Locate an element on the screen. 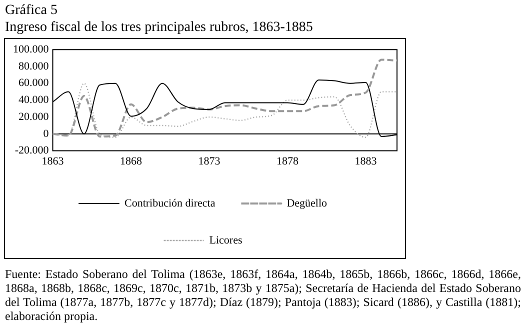 Image resolution: width=527 pixels, height=329 pixels. x-tick-label: 1883 is located at coordinates (366, 161).